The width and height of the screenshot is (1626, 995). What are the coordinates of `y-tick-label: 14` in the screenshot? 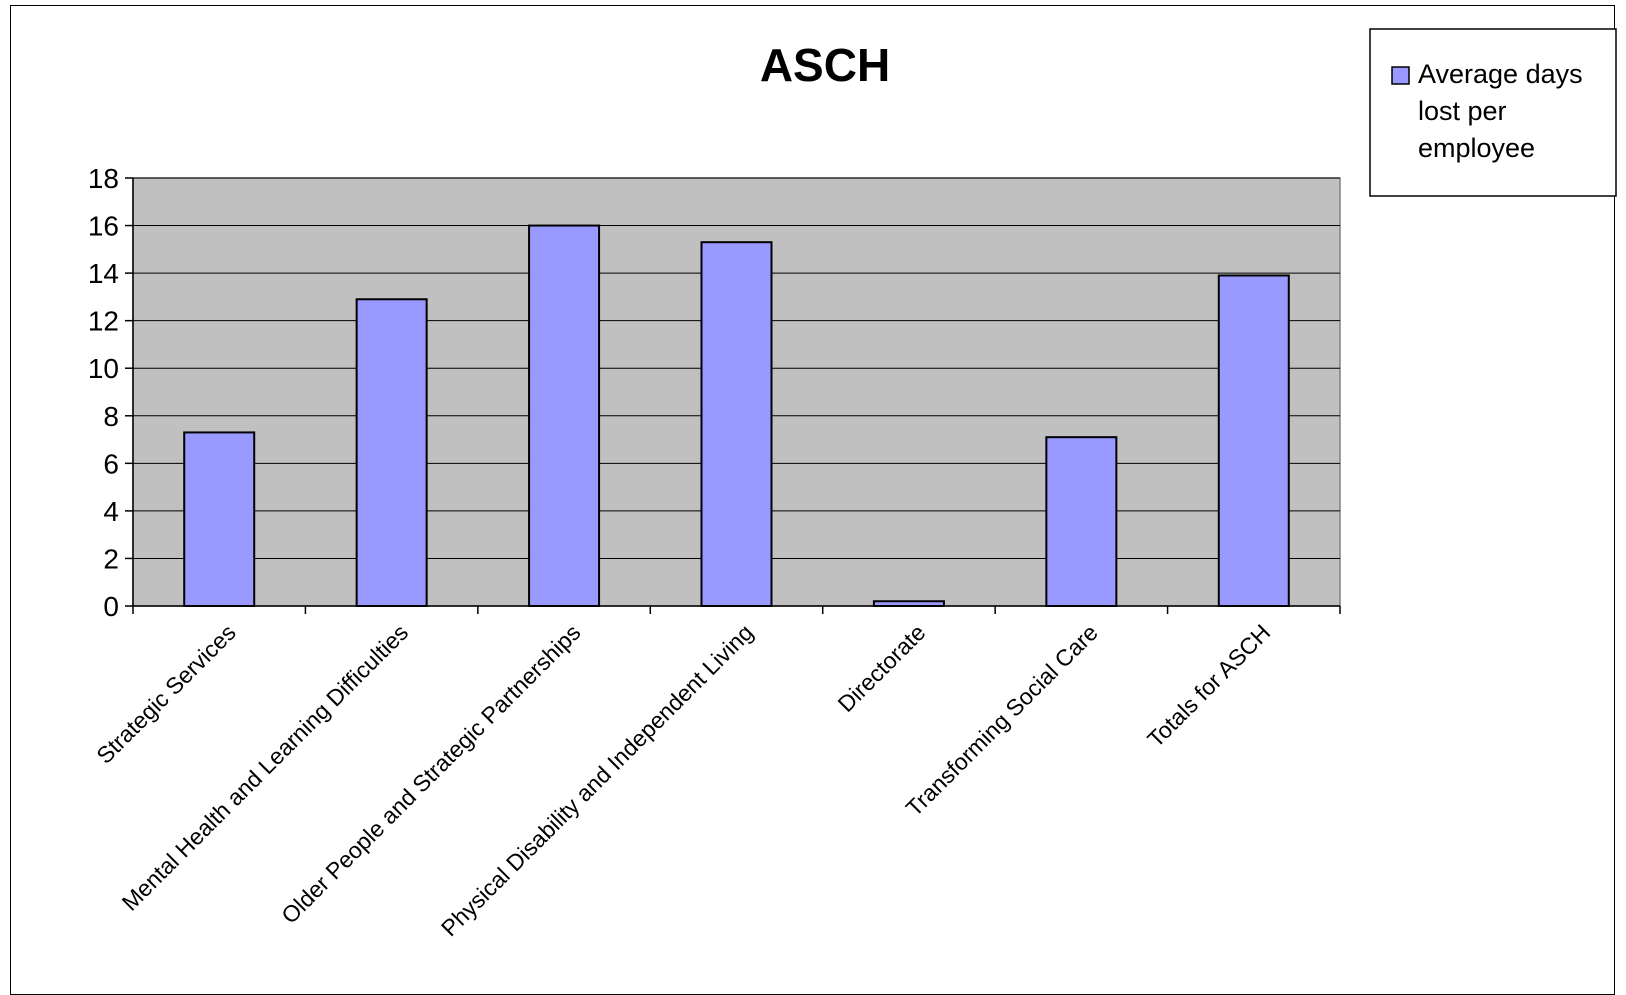 It's located at (103, 273).